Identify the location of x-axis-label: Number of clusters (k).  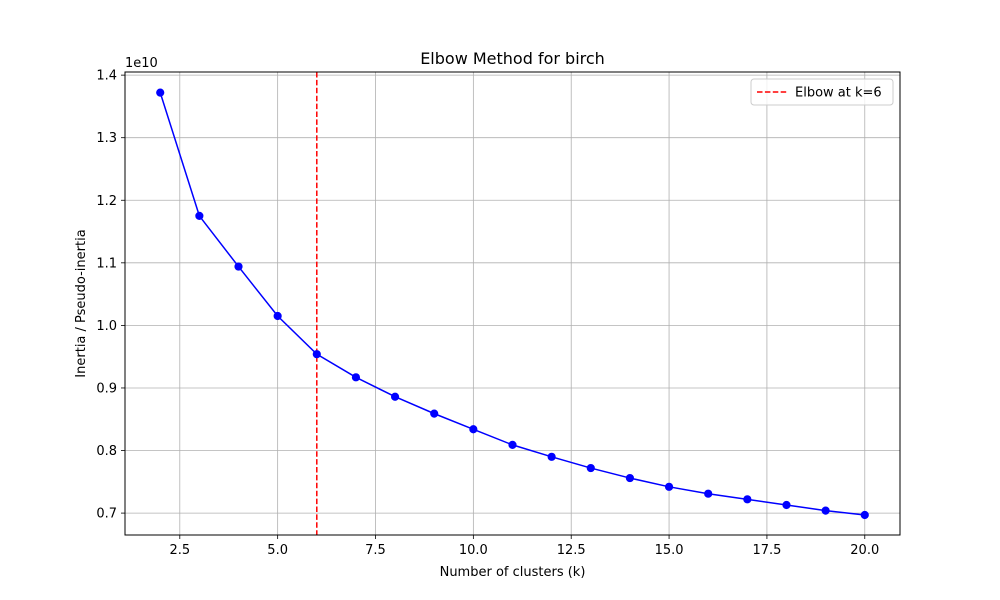
(513, 572).